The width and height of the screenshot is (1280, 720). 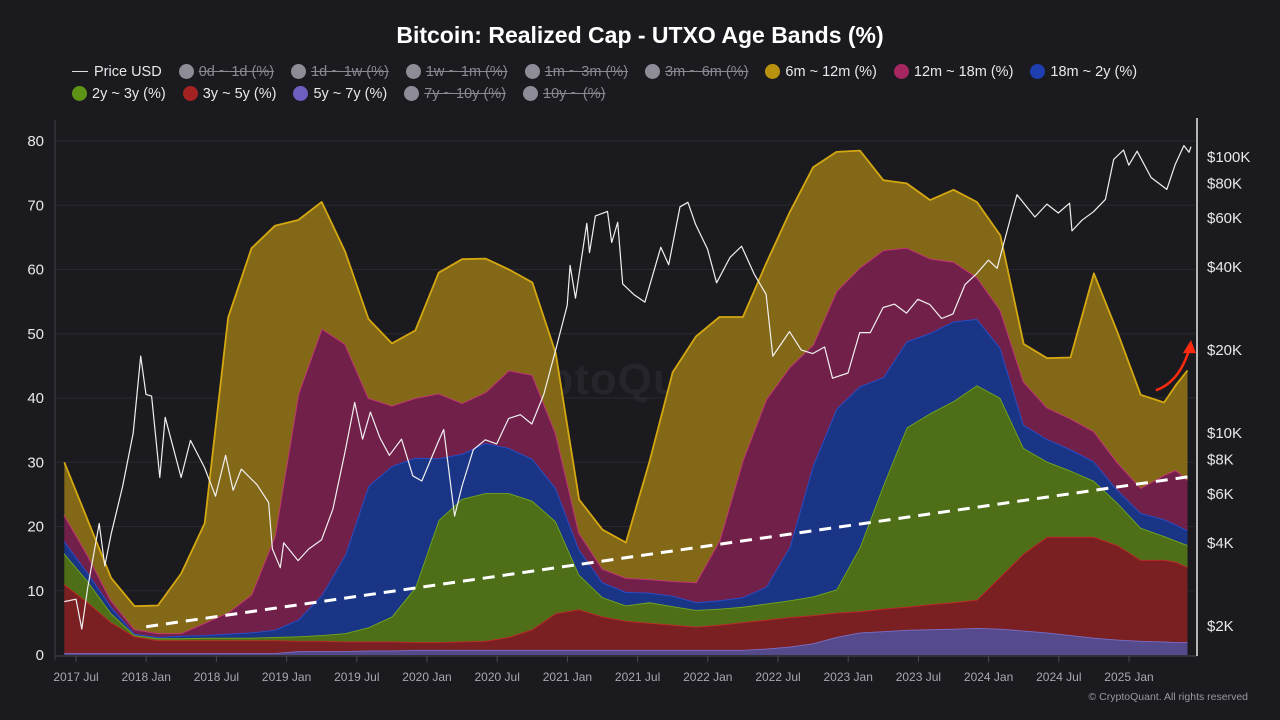 I want to click on x-tick-label: 2021 Jan, so click(x=567, y=677).